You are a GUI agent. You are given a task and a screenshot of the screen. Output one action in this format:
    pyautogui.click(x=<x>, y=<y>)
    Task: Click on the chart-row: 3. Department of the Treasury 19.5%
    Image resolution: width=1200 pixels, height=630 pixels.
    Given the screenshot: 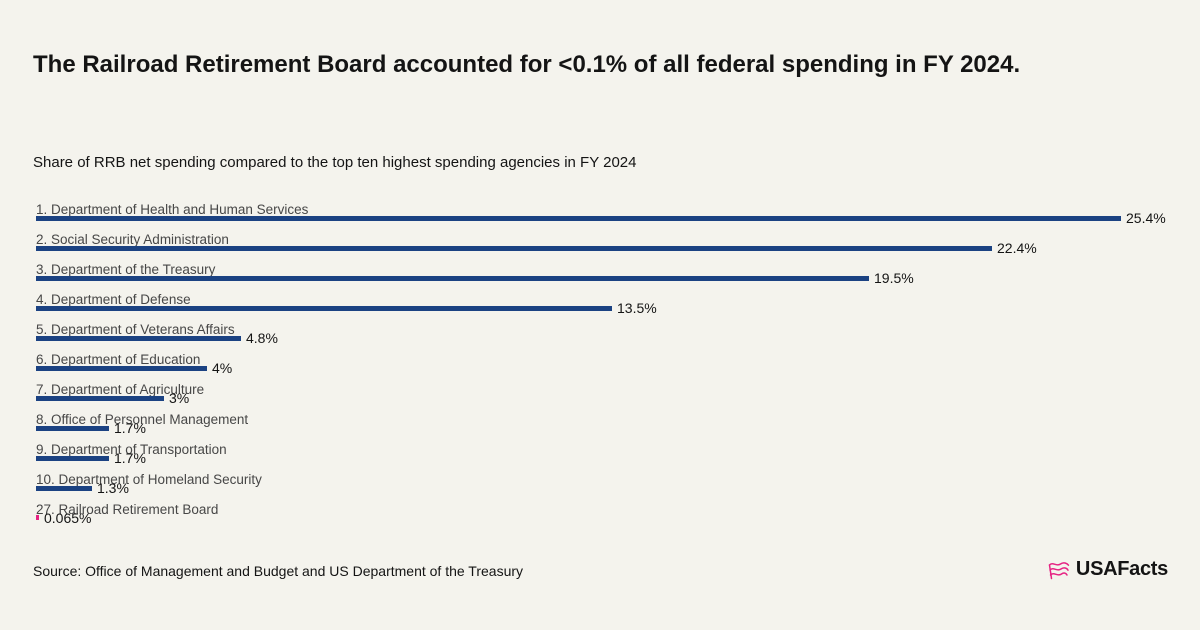 What is the action you would take?
    pyautogui.click(x=616, y=277)
    